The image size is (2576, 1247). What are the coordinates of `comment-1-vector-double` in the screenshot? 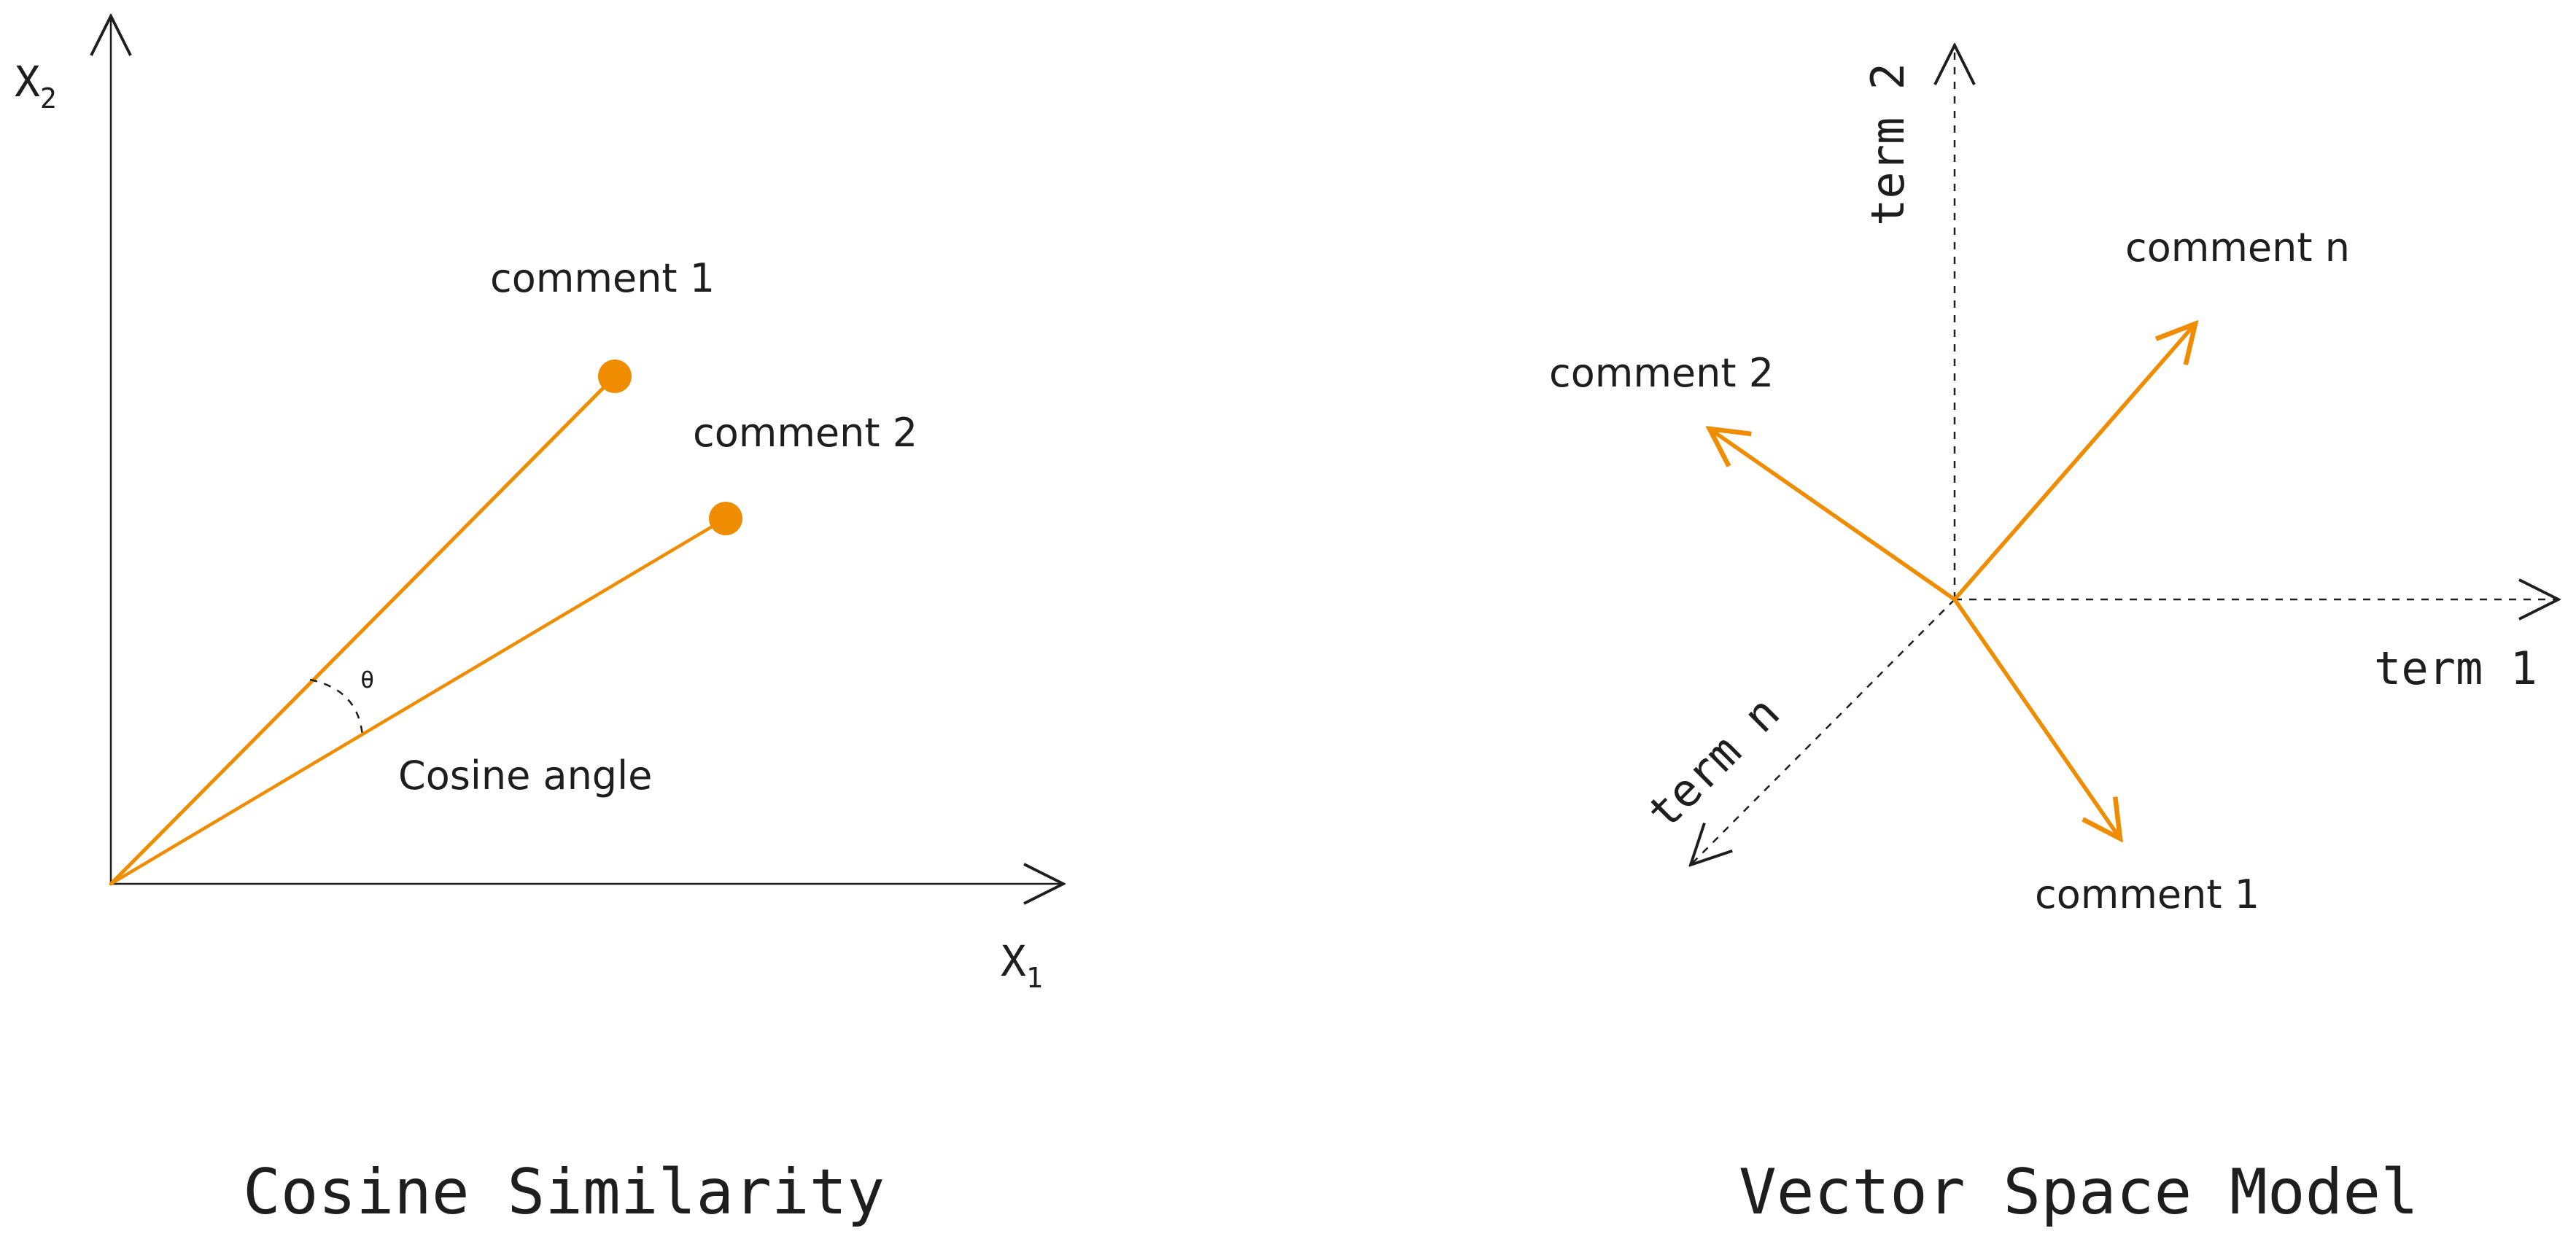 It's located at (363, 630).